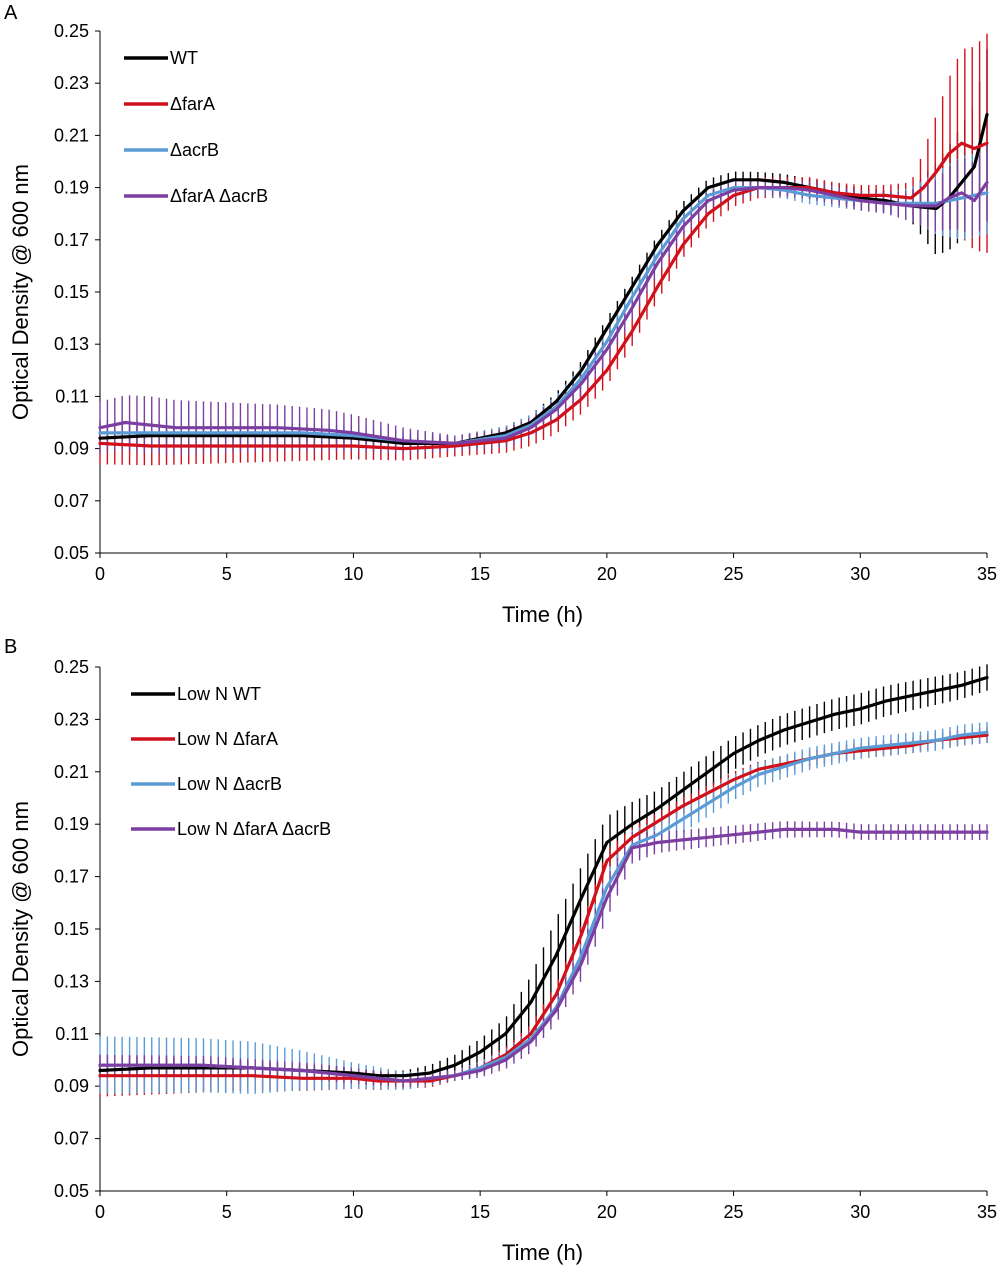 The height and width of the screenshot is (1268, 1000). What do you see at coordinates (860, 1212) in the screenshot?
I see `panel-b-x-tick-label: 30` at bounding box center [860, 1212].